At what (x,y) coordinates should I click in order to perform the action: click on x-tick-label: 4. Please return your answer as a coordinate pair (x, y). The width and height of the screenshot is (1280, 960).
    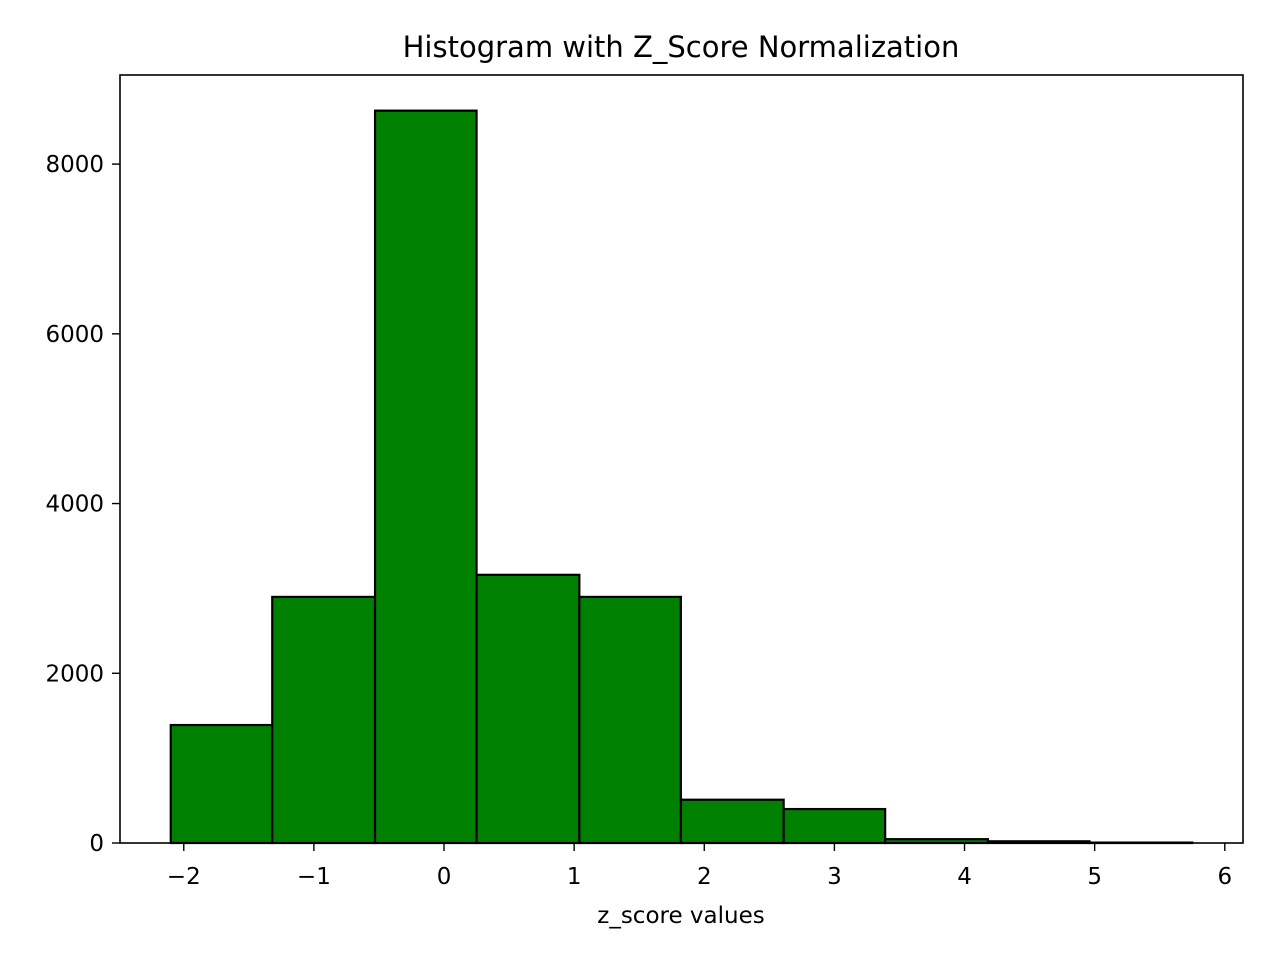
    Looking at the image, I should click on (964, 877).